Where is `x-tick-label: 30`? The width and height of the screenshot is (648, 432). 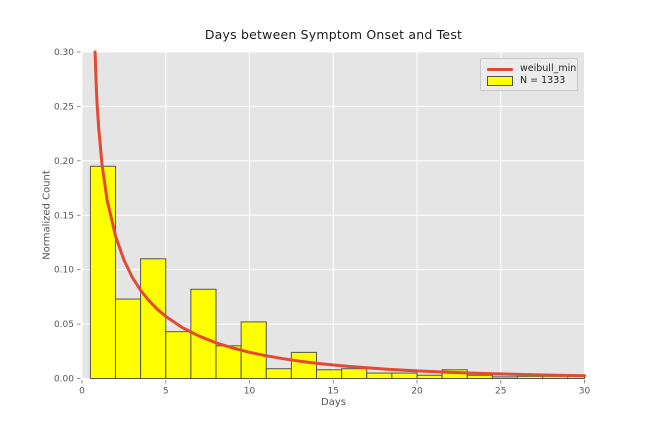
x-tick-label: 30 is located at coordinates (585, 392).